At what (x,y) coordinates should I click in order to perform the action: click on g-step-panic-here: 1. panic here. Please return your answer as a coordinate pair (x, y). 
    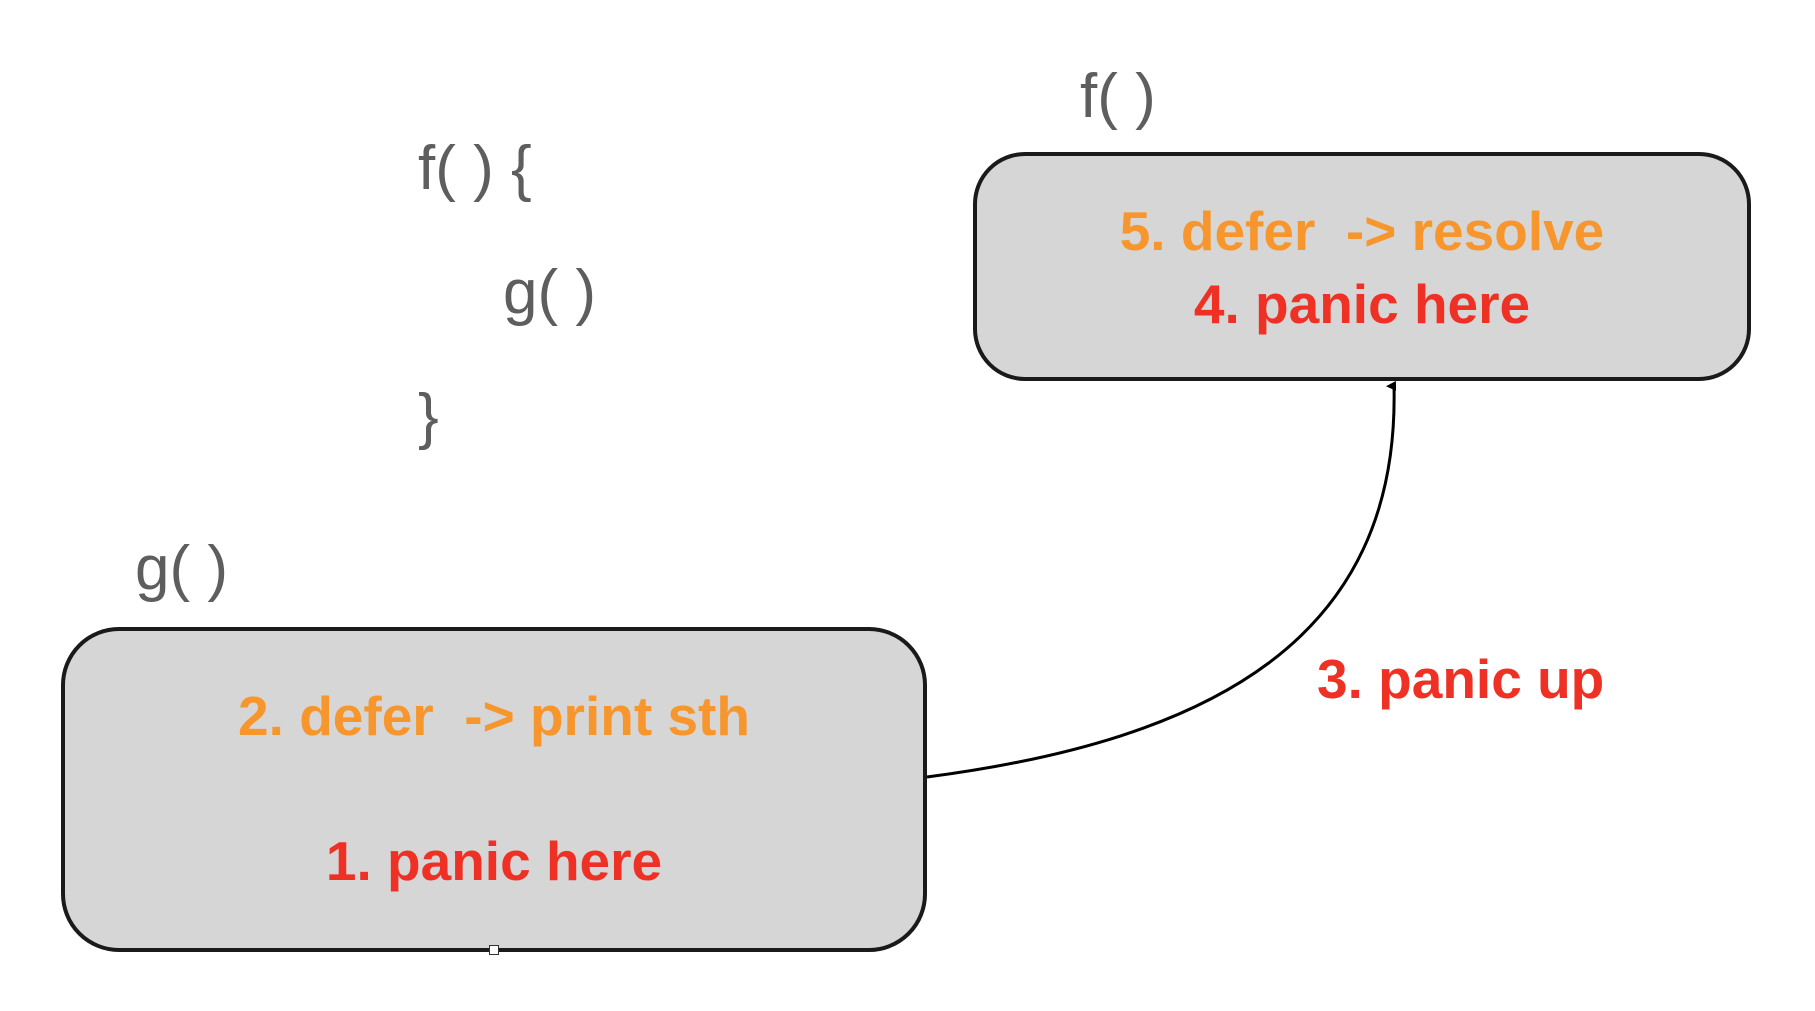
    Looking at the image, I should click on (494, 861).